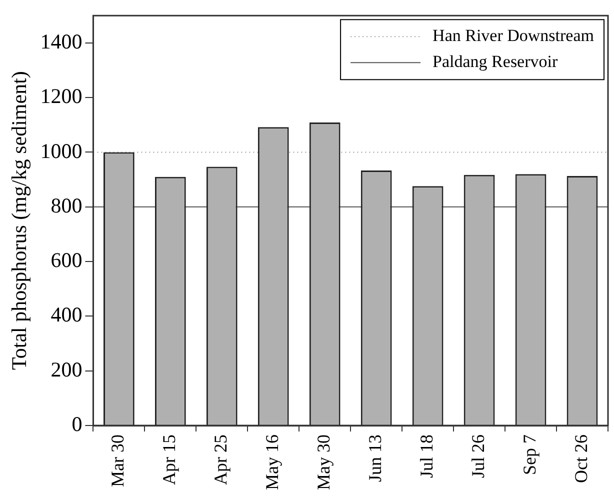 The width and height of the screenshot is (614, 497). I want to click on x-tick-label: Sep 7, so click(530, 455).